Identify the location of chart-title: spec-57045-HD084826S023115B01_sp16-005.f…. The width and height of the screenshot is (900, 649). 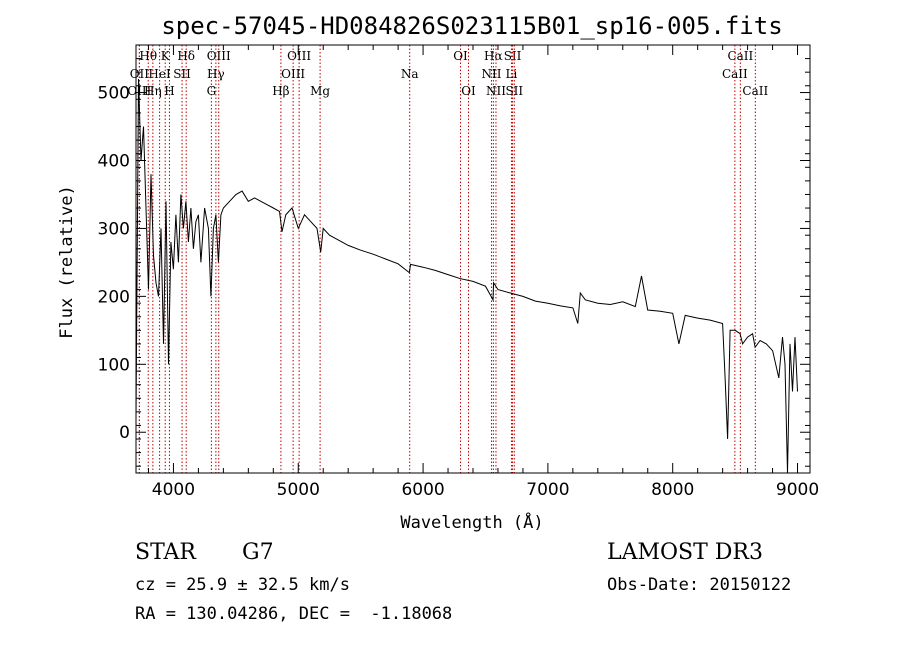
(471, 26).